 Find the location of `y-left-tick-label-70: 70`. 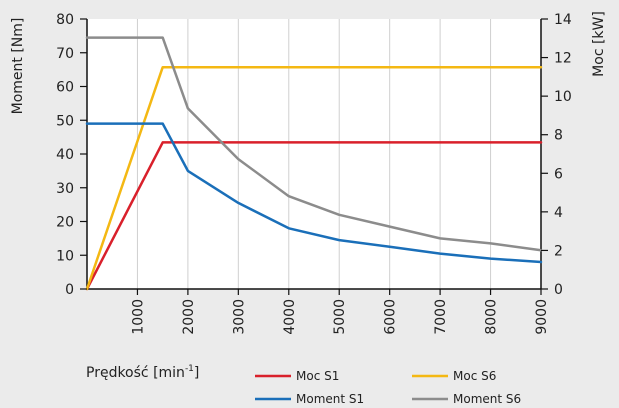

y-left-tick-label-70: 70 is located at coordinates (65, 54).